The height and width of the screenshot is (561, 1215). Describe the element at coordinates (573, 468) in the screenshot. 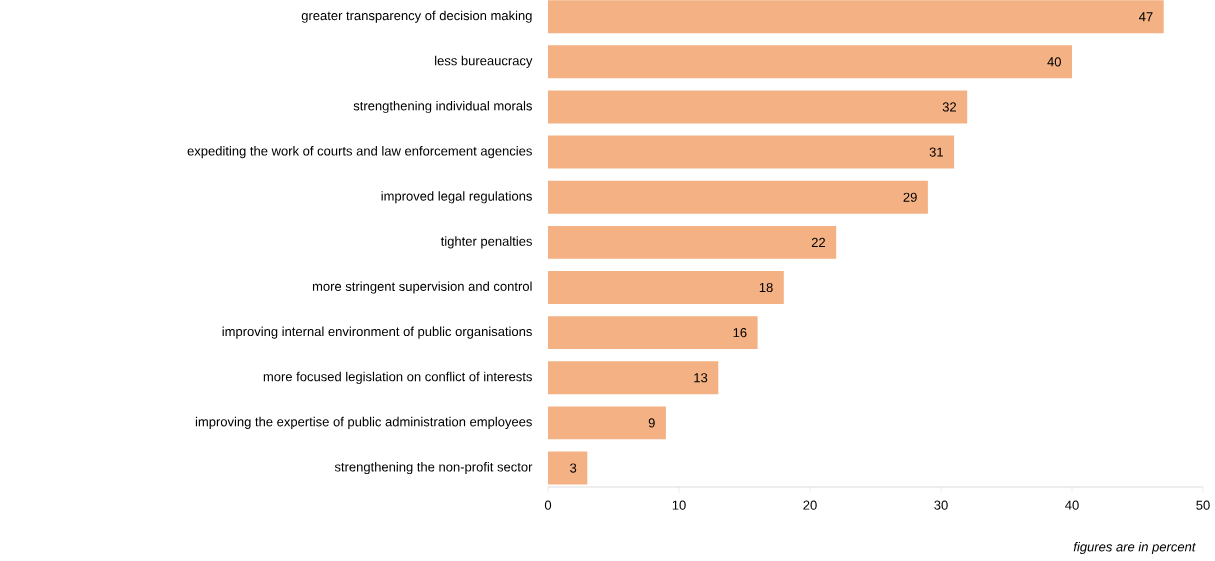

I see `data-label: 3` at that location.